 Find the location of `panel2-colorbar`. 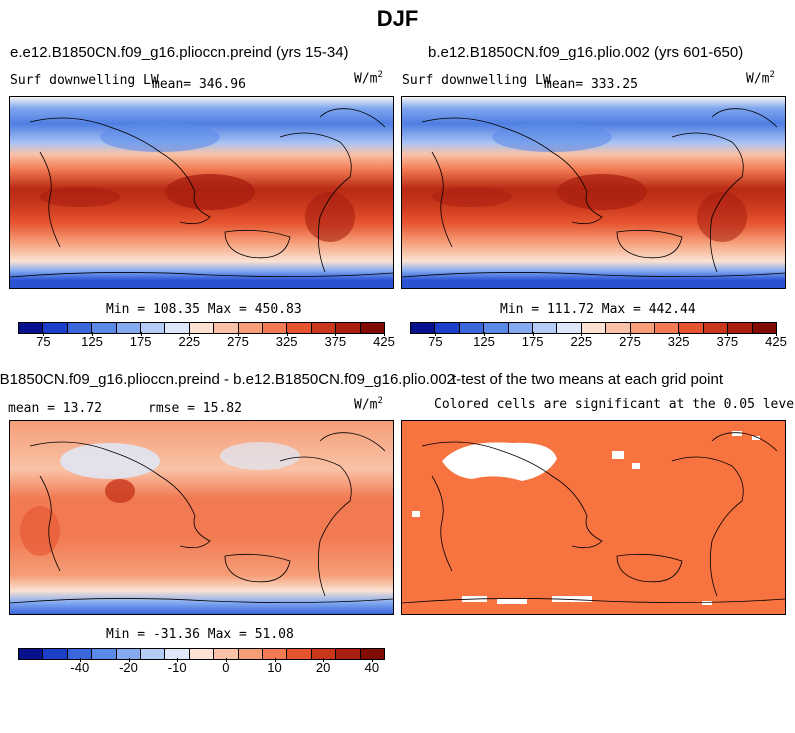

panel2-colorbar is located at coordinates (593, 328).